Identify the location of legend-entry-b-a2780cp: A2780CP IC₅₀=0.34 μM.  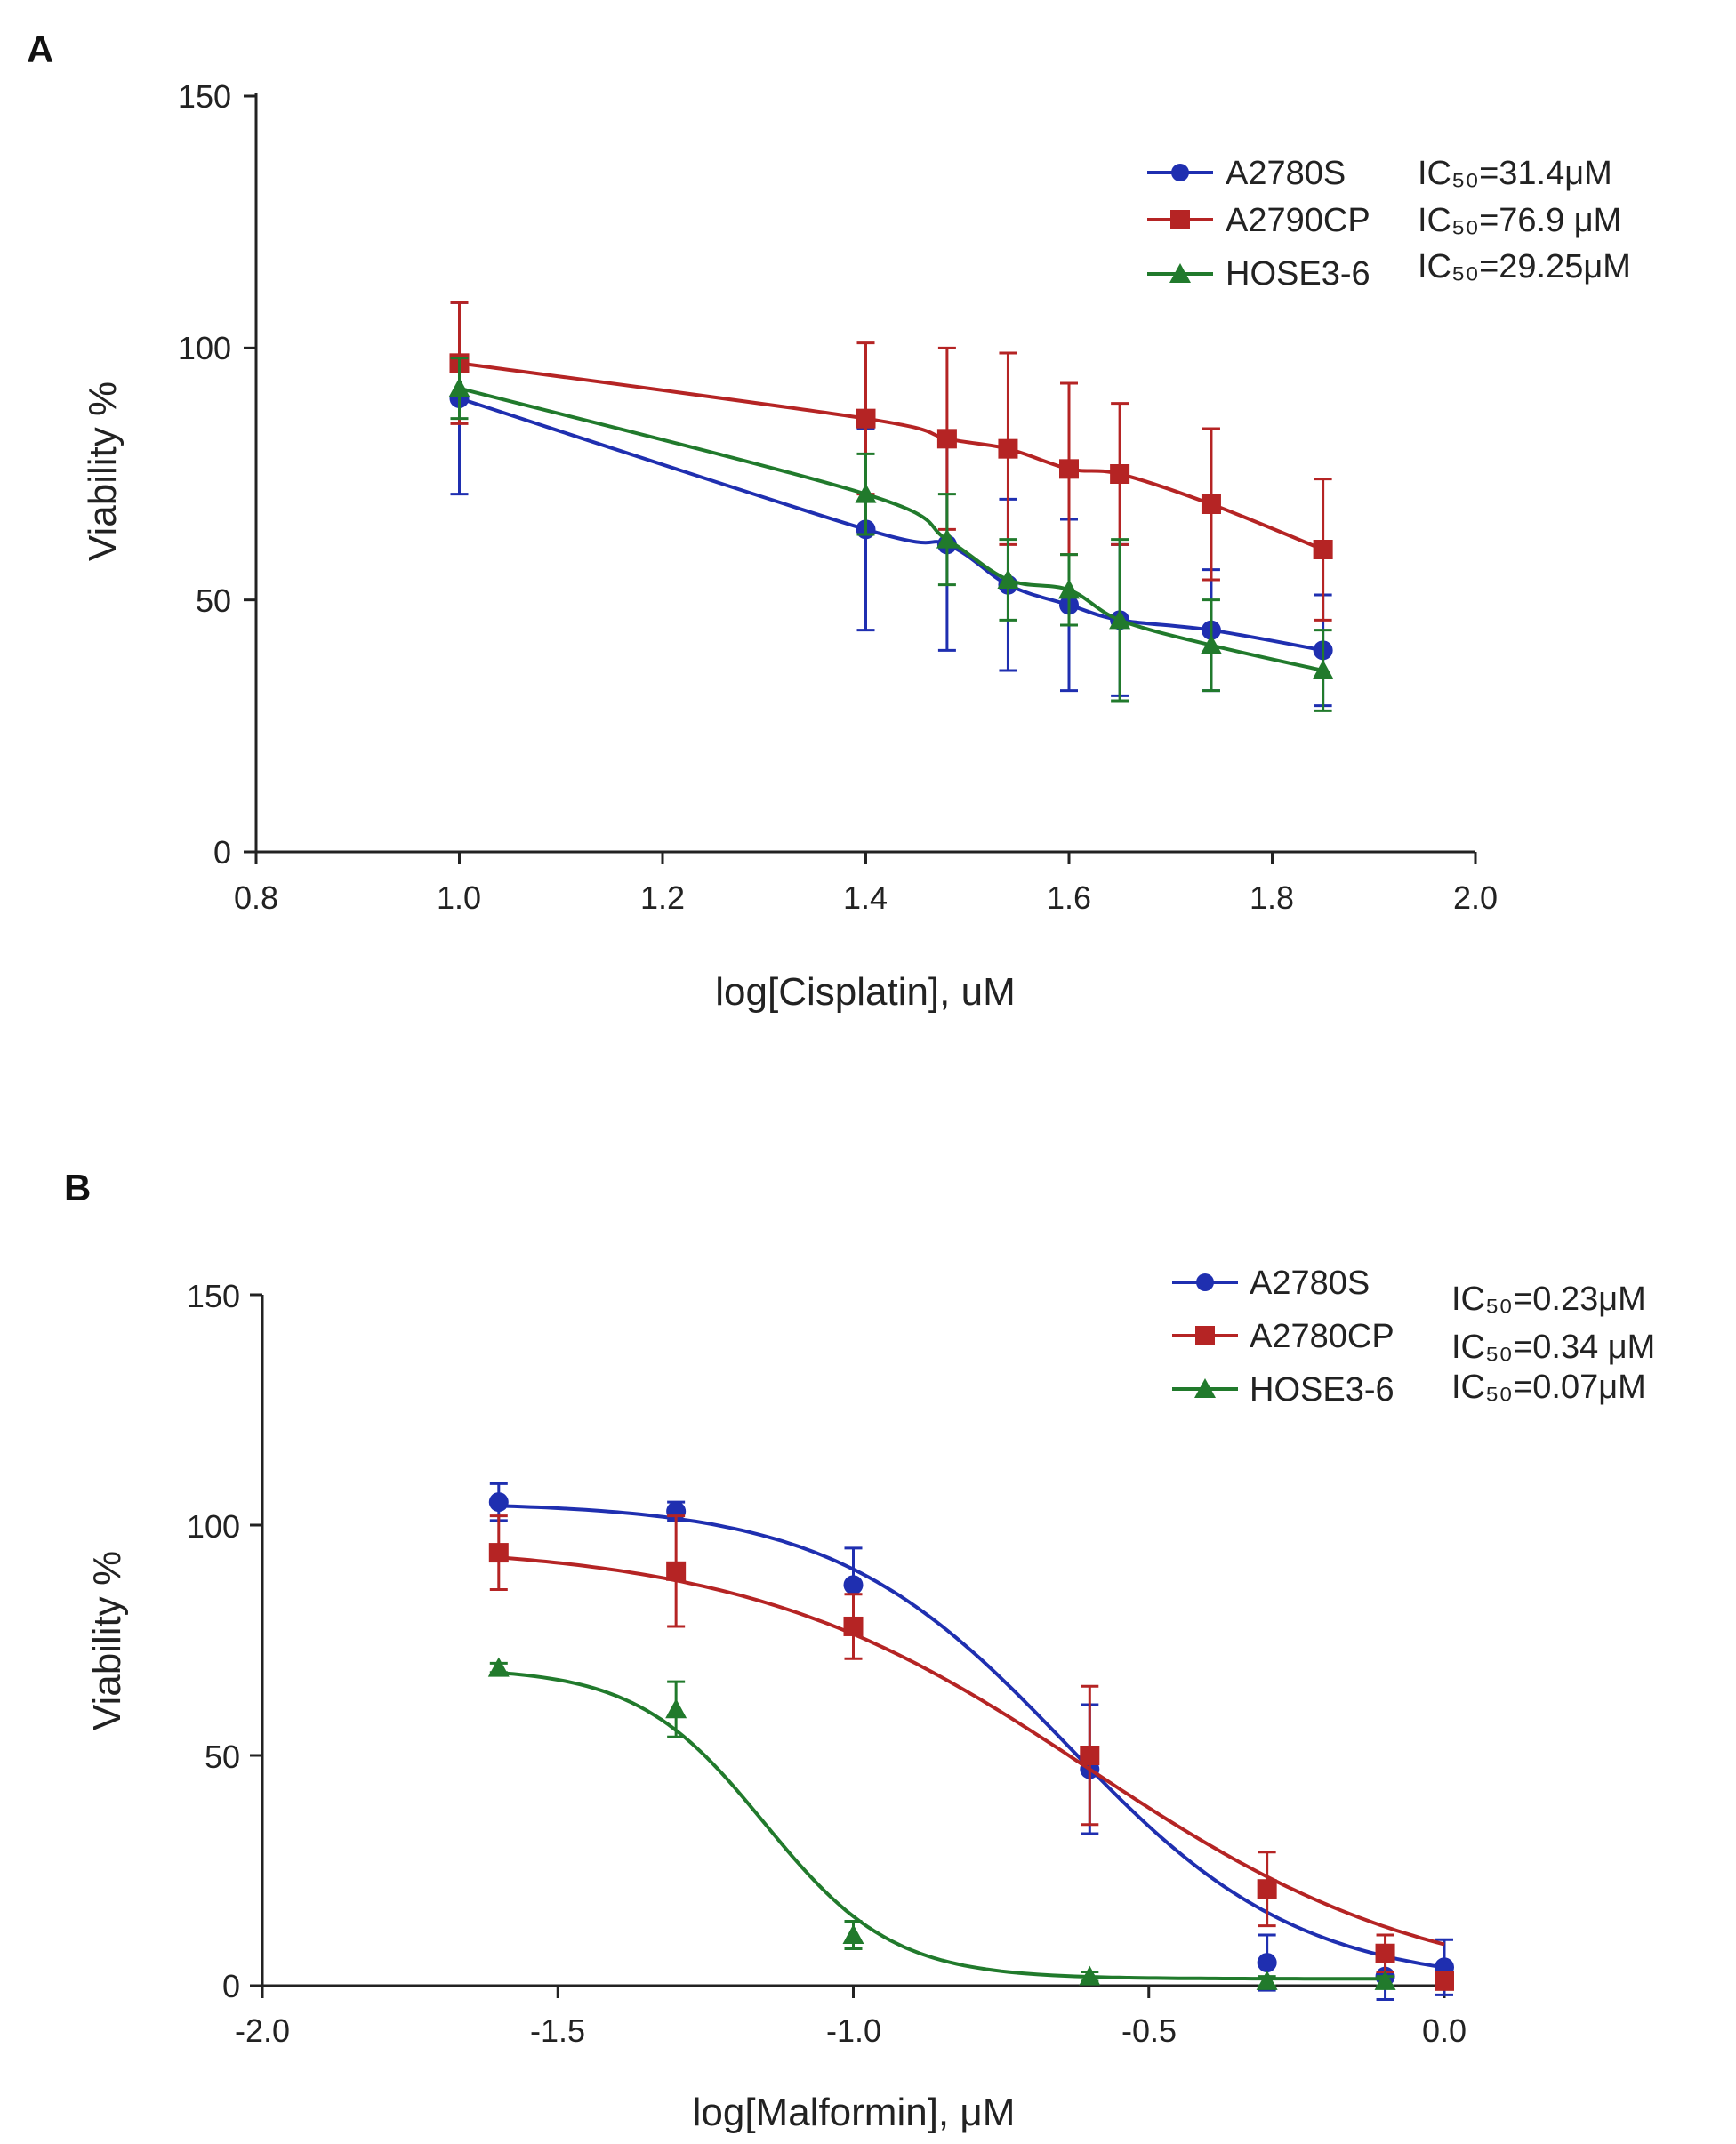
(1413, 1342).